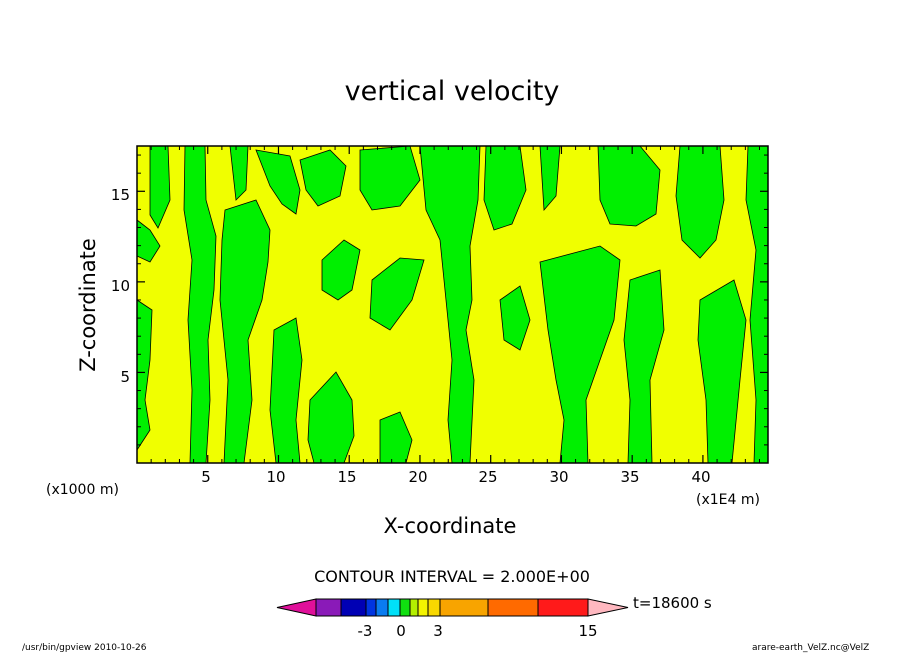 The width and height of the screenshot is (904, 654). What do you see at coordinates (296, 607) in the screenshot?
I see `colorbar-min-arrow` at bounding box center [296, 607].